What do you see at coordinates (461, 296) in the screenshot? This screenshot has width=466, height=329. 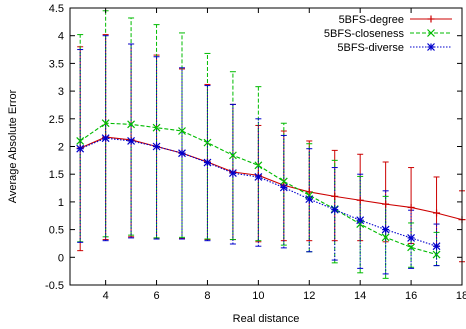 I see `x-tick-label: 18` at bounding box center [461, 296].